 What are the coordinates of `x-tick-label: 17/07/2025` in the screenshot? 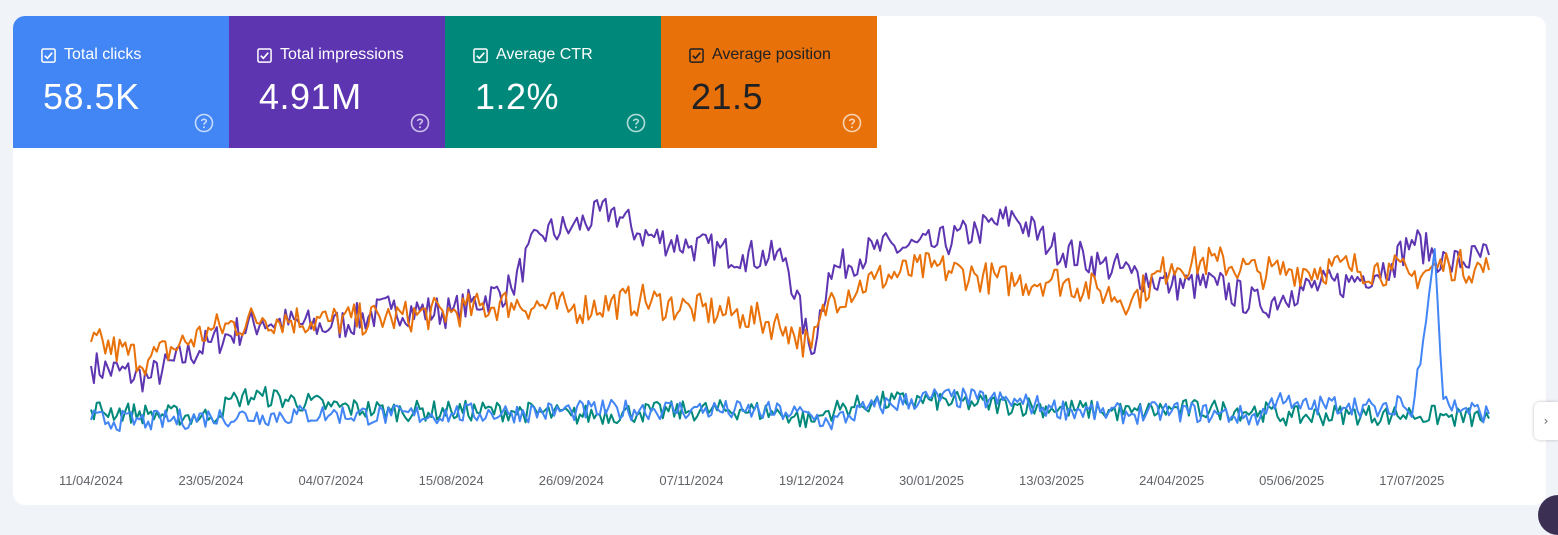 It's located at (1411, 480).